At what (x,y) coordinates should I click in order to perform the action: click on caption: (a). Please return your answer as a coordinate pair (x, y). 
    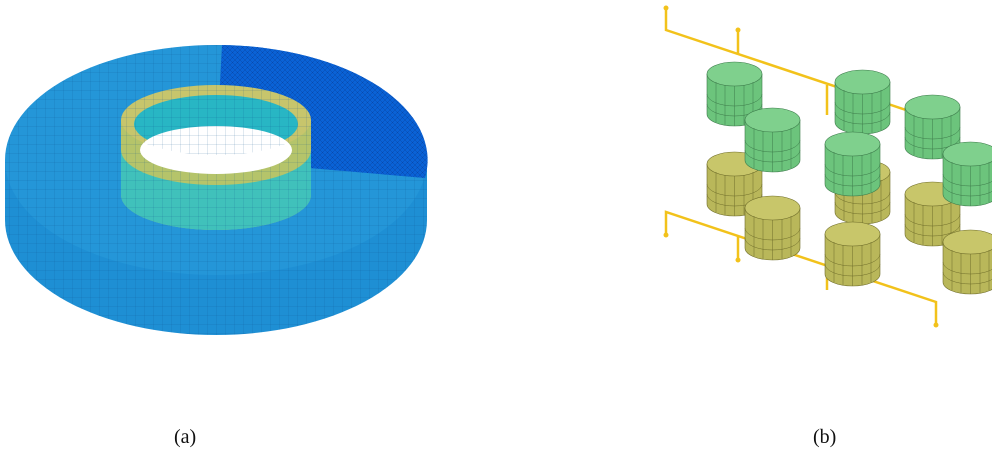
    Looking at the image, I should click on (185, 437).